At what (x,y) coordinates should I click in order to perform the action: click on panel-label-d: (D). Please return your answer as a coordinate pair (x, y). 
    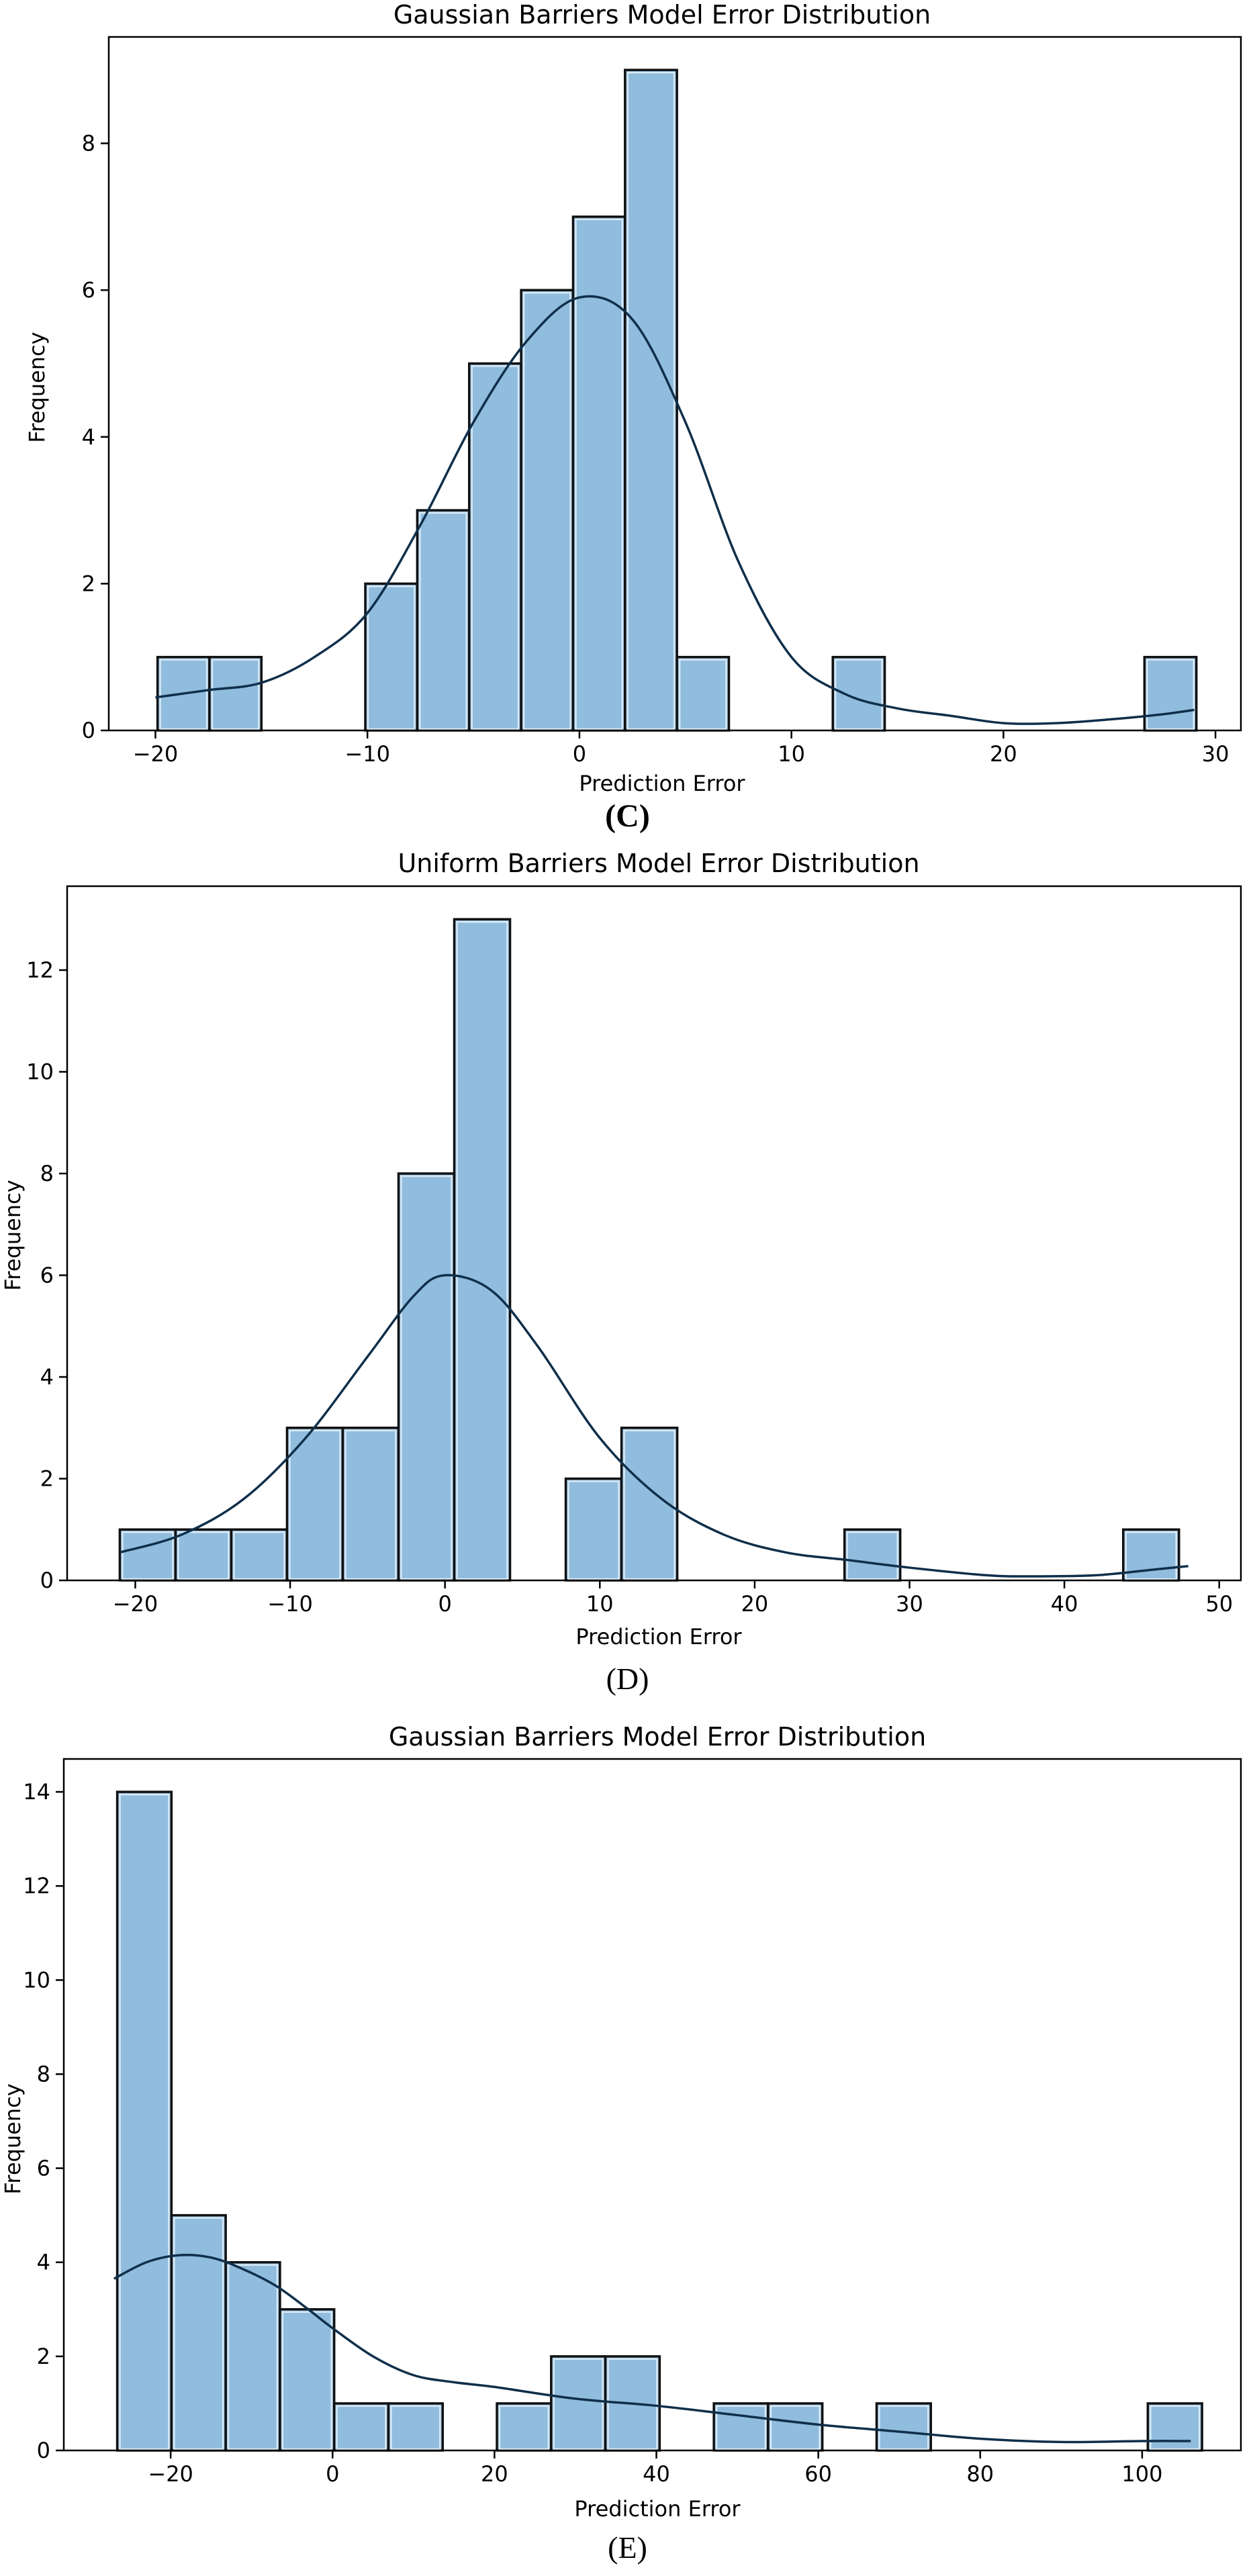
    Looking at the image, I should click on (628, 1679).